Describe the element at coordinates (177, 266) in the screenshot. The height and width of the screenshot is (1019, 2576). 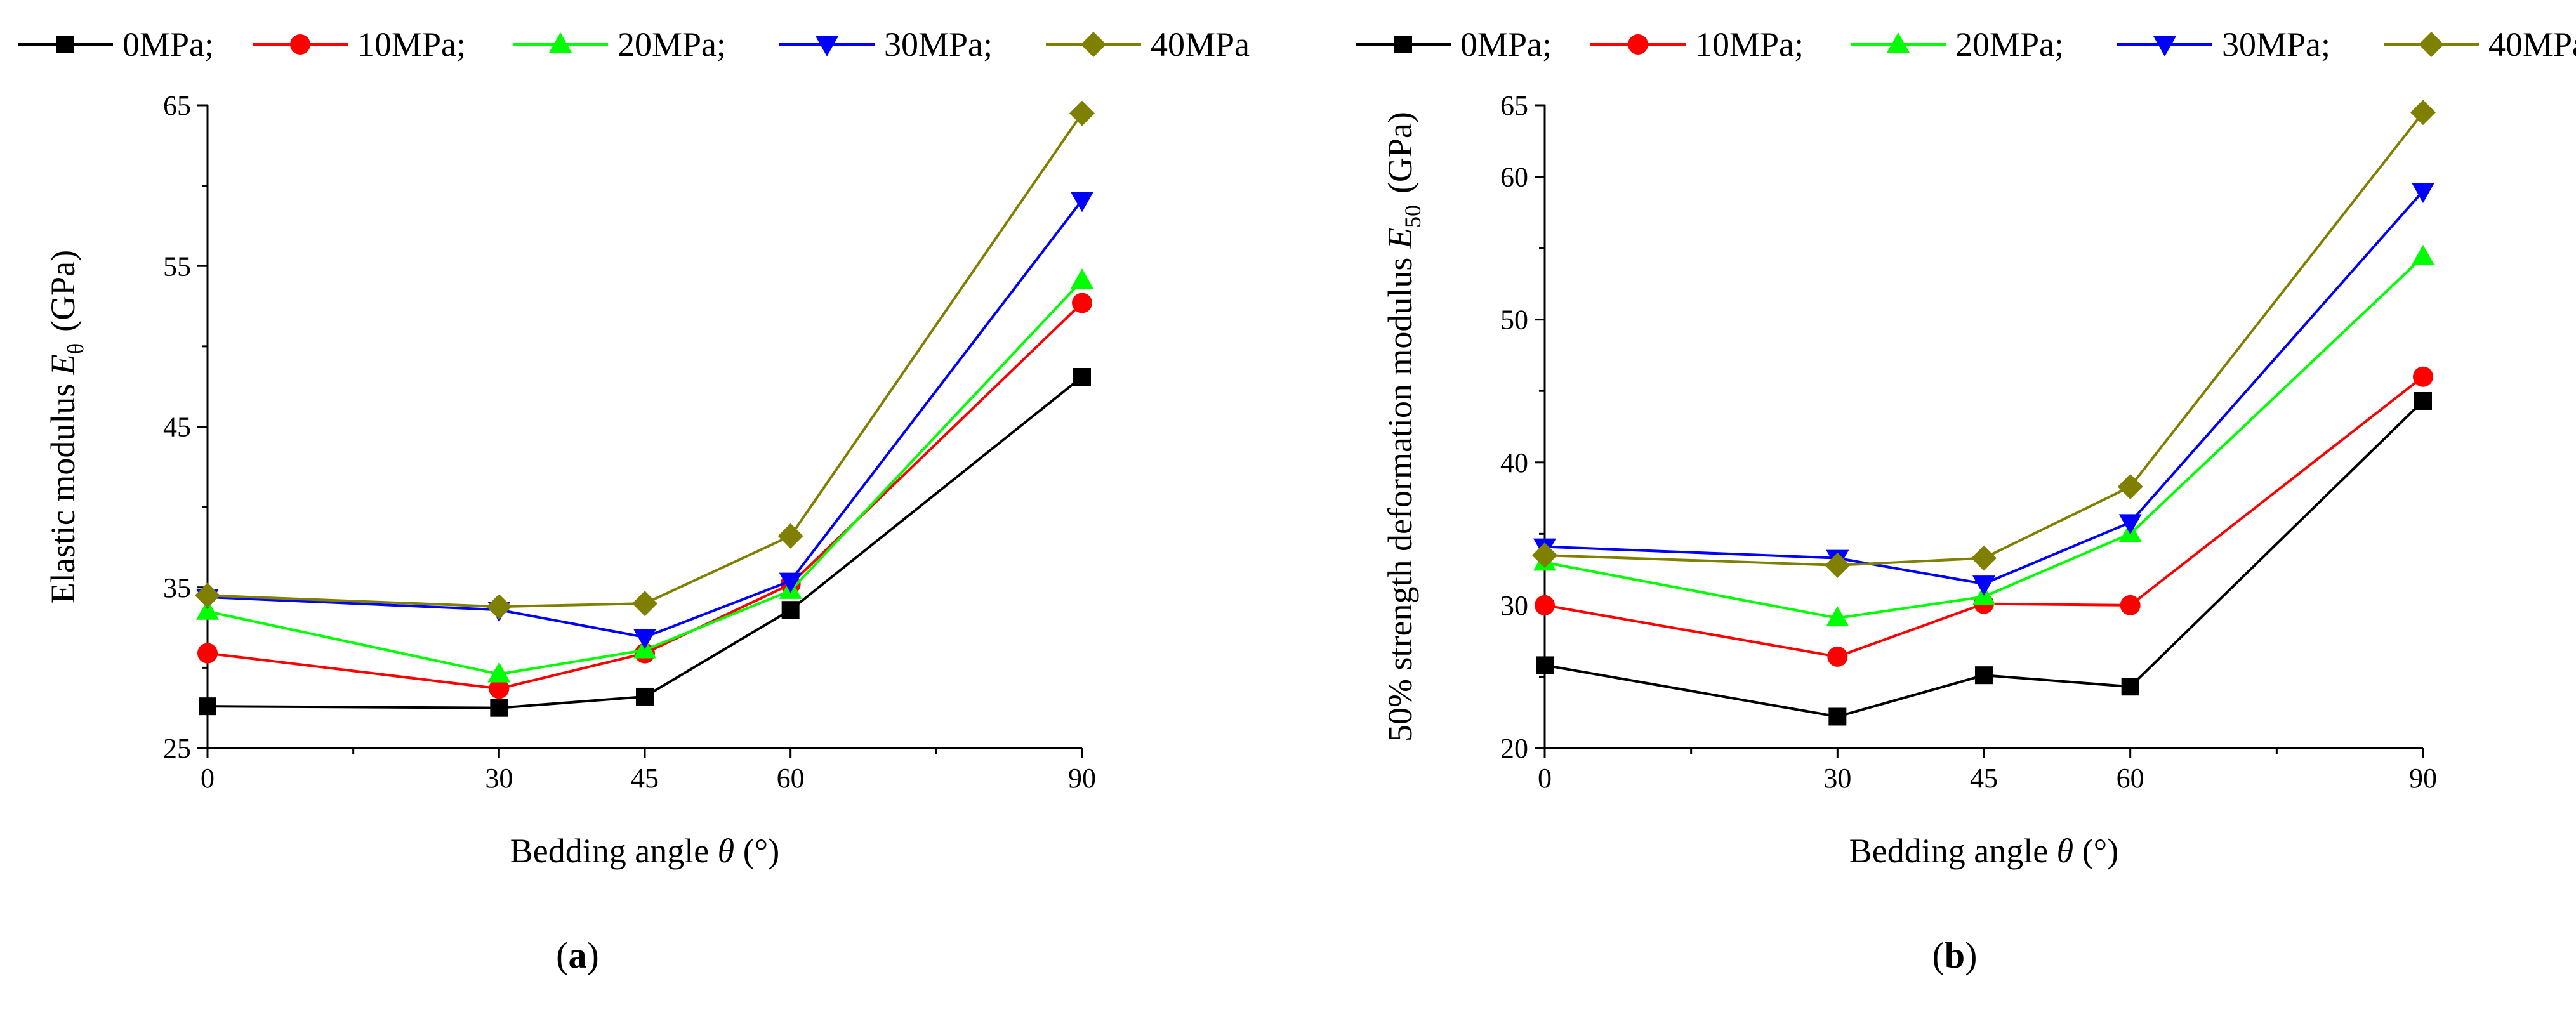
I see `y-tick-label: 55` at that location.